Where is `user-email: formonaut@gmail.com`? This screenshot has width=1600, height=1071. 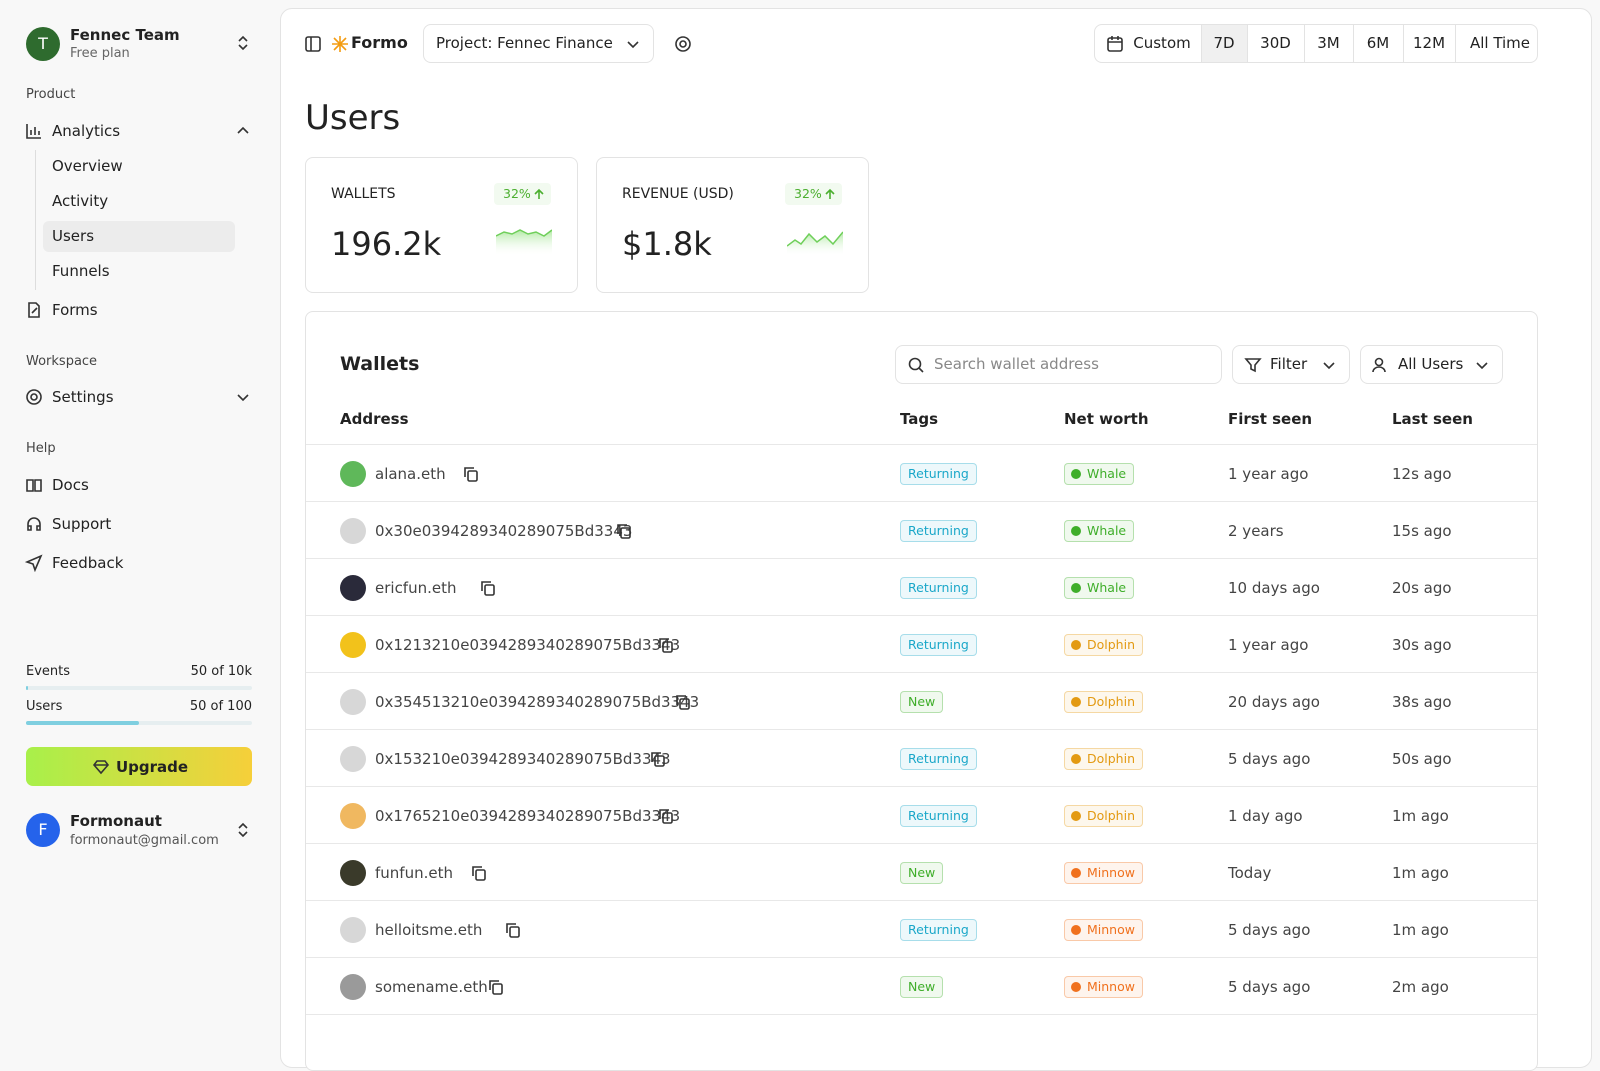 user-email: formonaut@gmail.com is located at coordinates (144, 840).